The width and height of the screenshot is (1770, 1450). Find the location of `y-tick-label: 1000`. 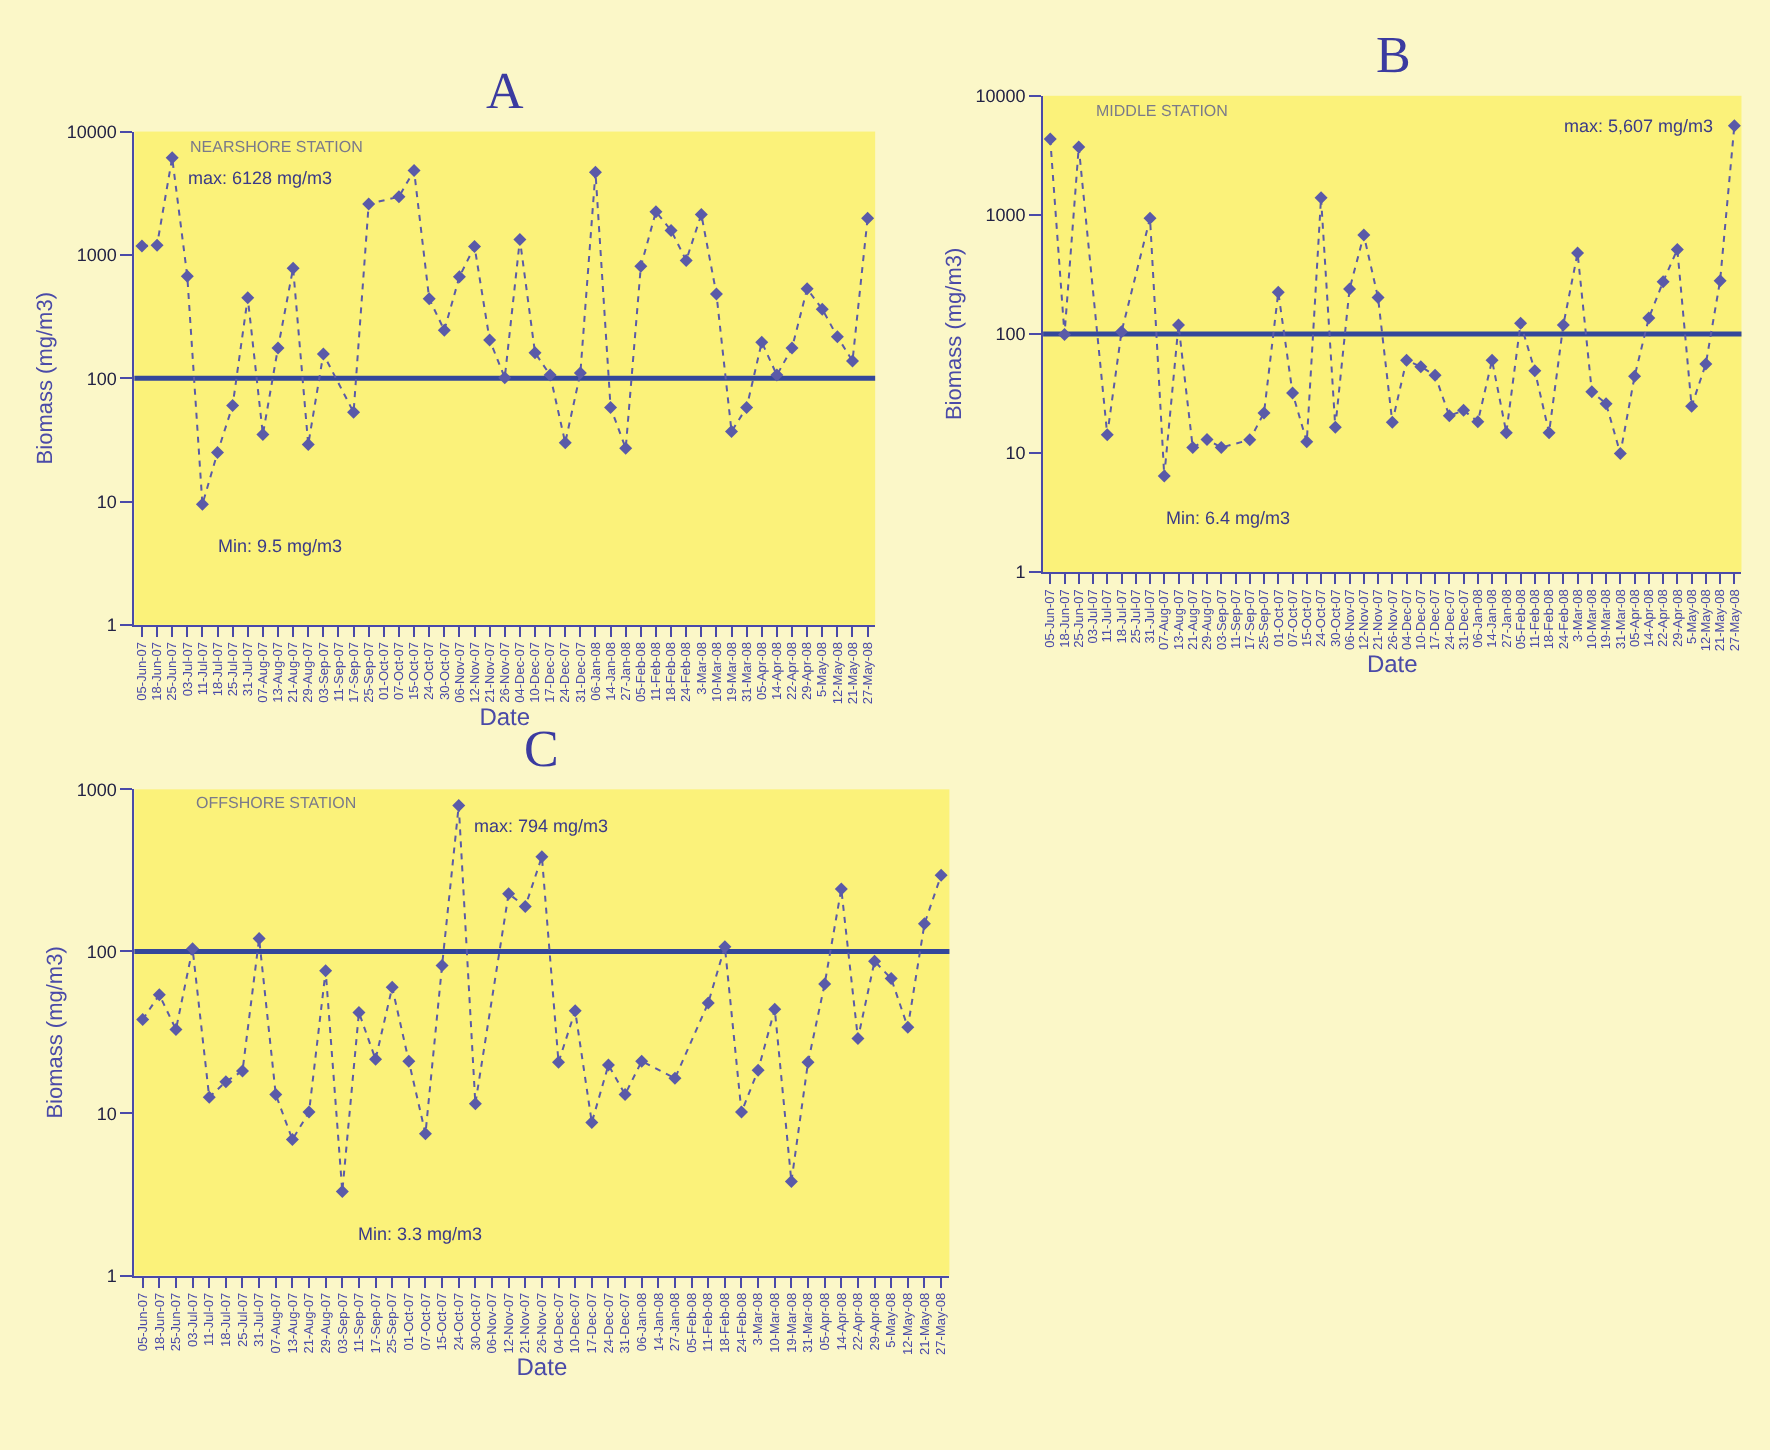

y-tick-label: 1000 is located at coordinates (96, 255).